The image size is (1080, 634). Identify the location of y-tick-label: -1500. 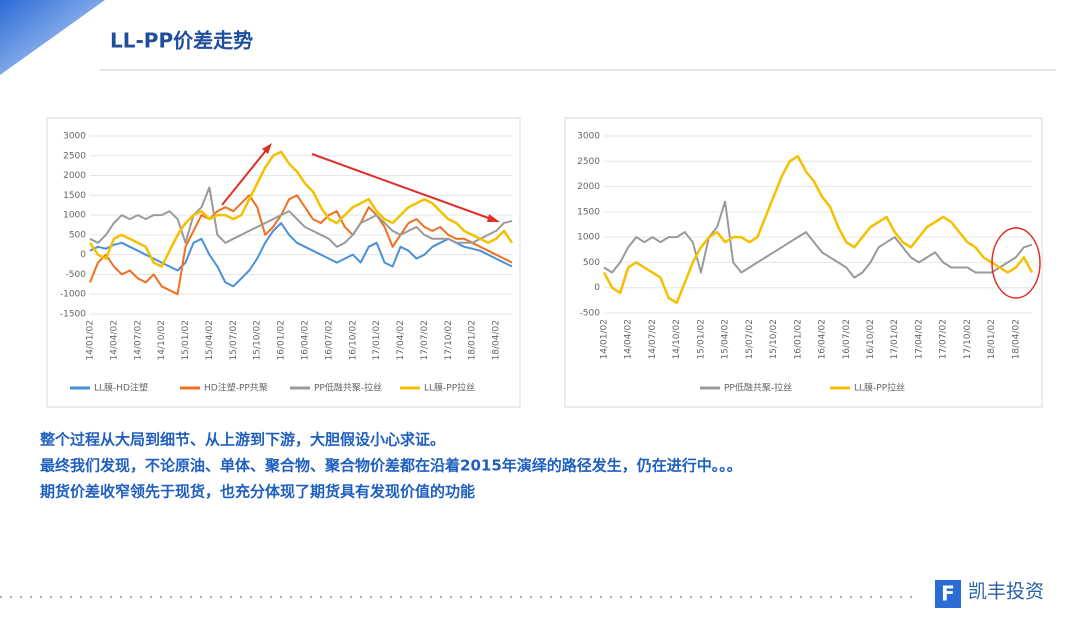
(73, 315).